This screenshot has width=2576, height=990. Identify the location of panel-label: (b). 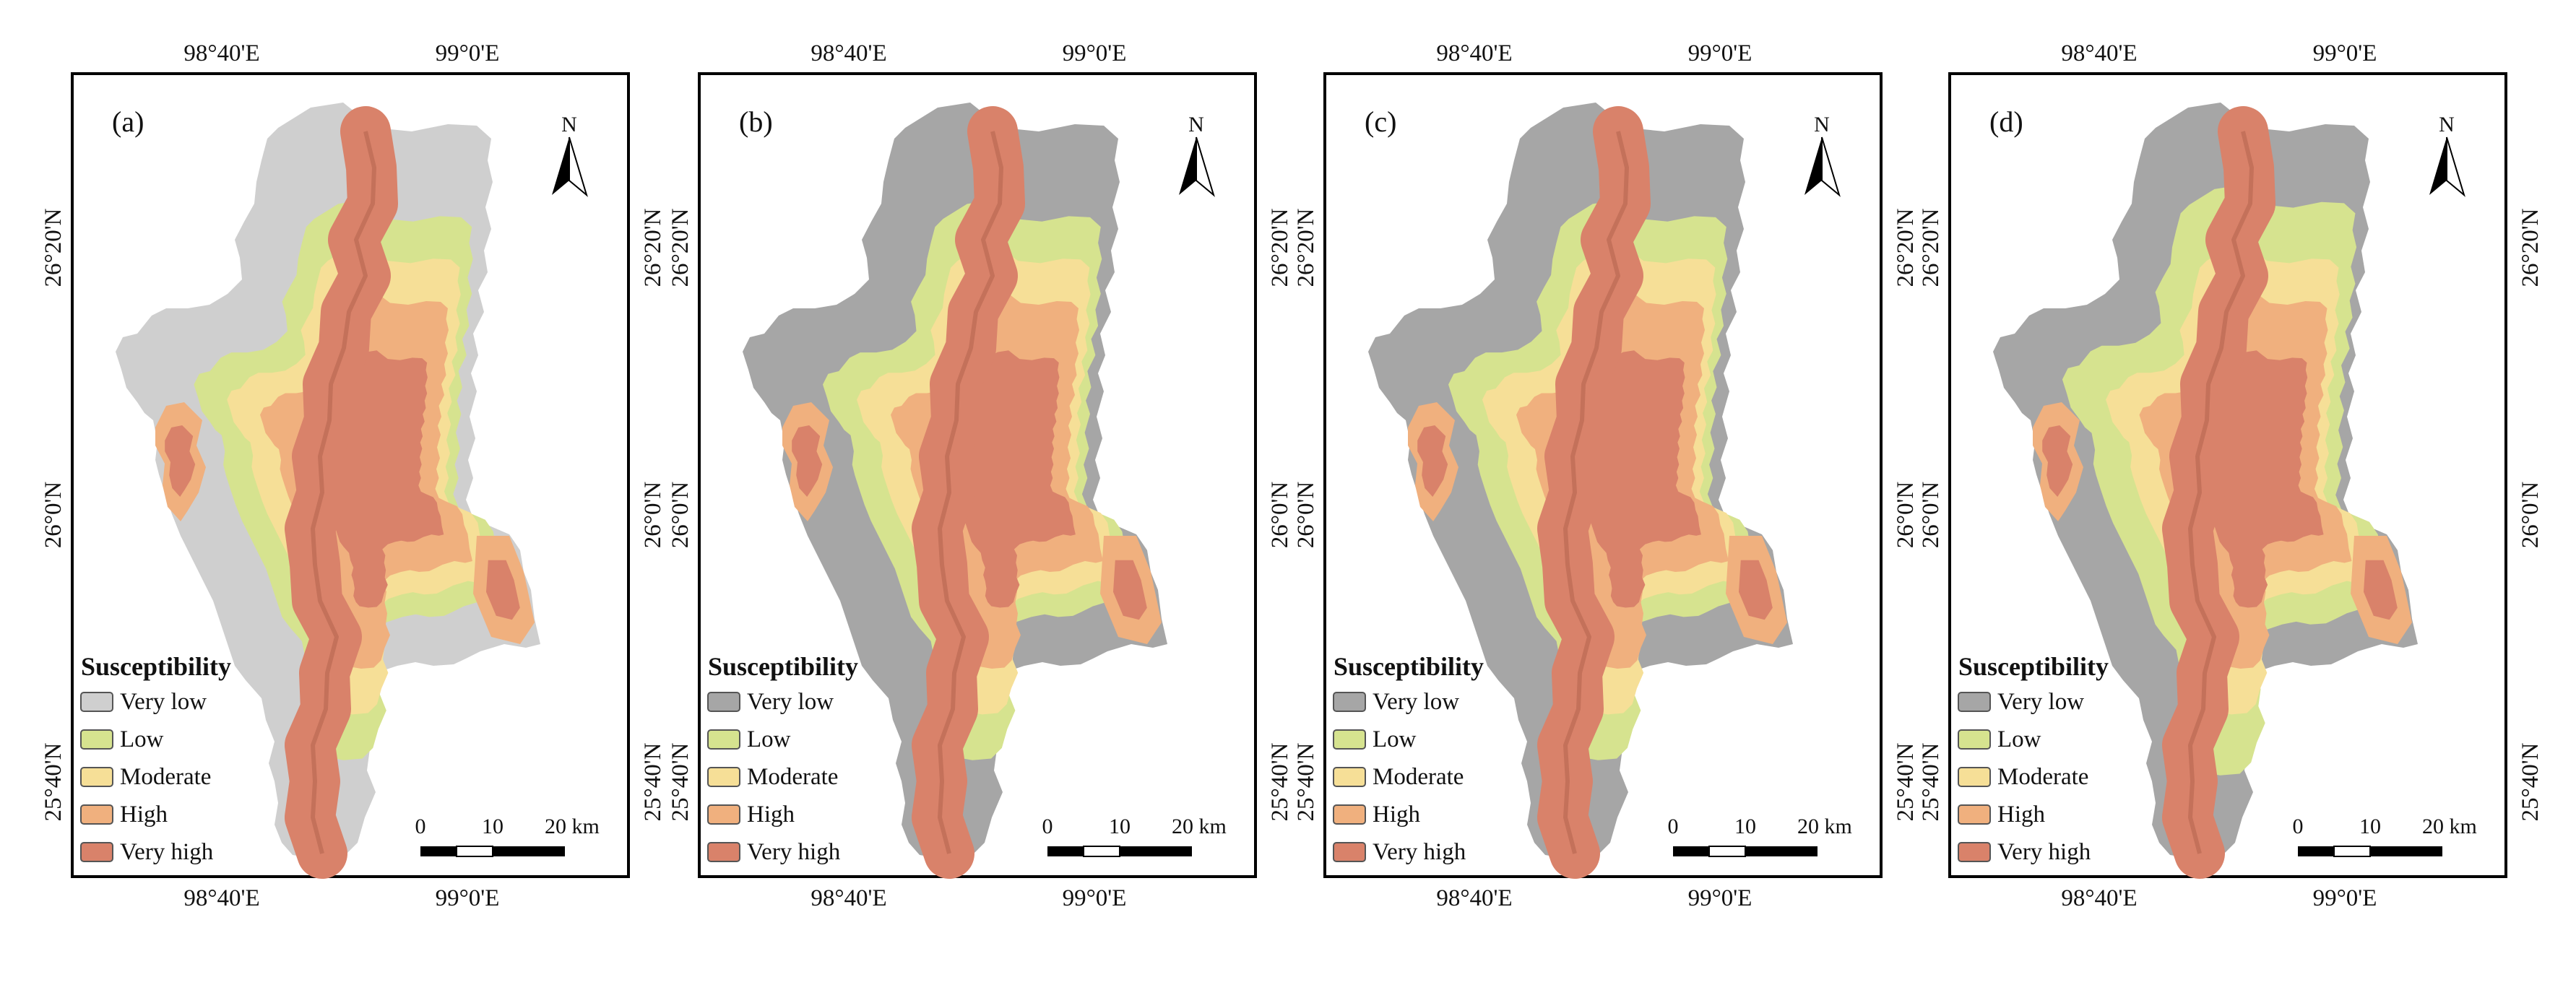
(756, 121).